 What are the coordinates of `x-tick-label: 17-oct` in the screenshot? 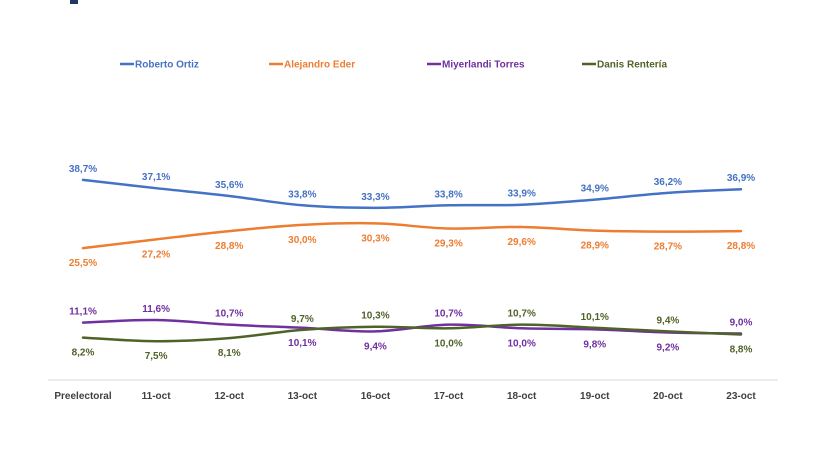 It's located at (449, 396).